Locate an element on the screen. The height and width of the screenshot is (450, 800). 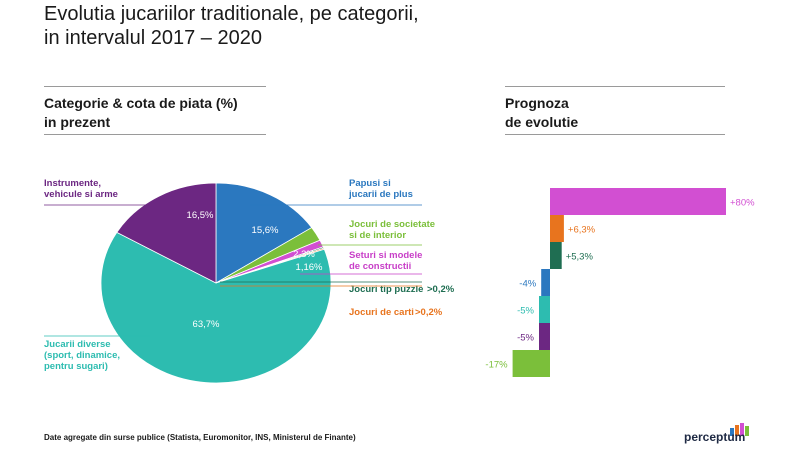
pie-category-label-puzzle: Jocuri tip puzzle is located at coordinates (386, 289).